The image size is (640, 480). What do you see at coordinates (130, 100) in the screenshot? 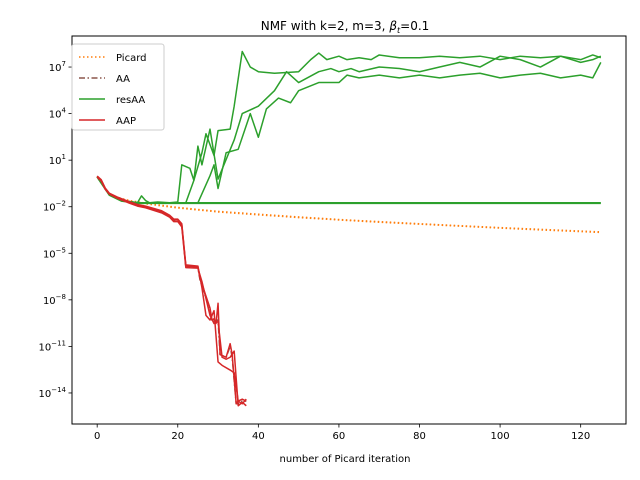
I see `legend-label-resaa: resAA` at bounding box center [130, 100].